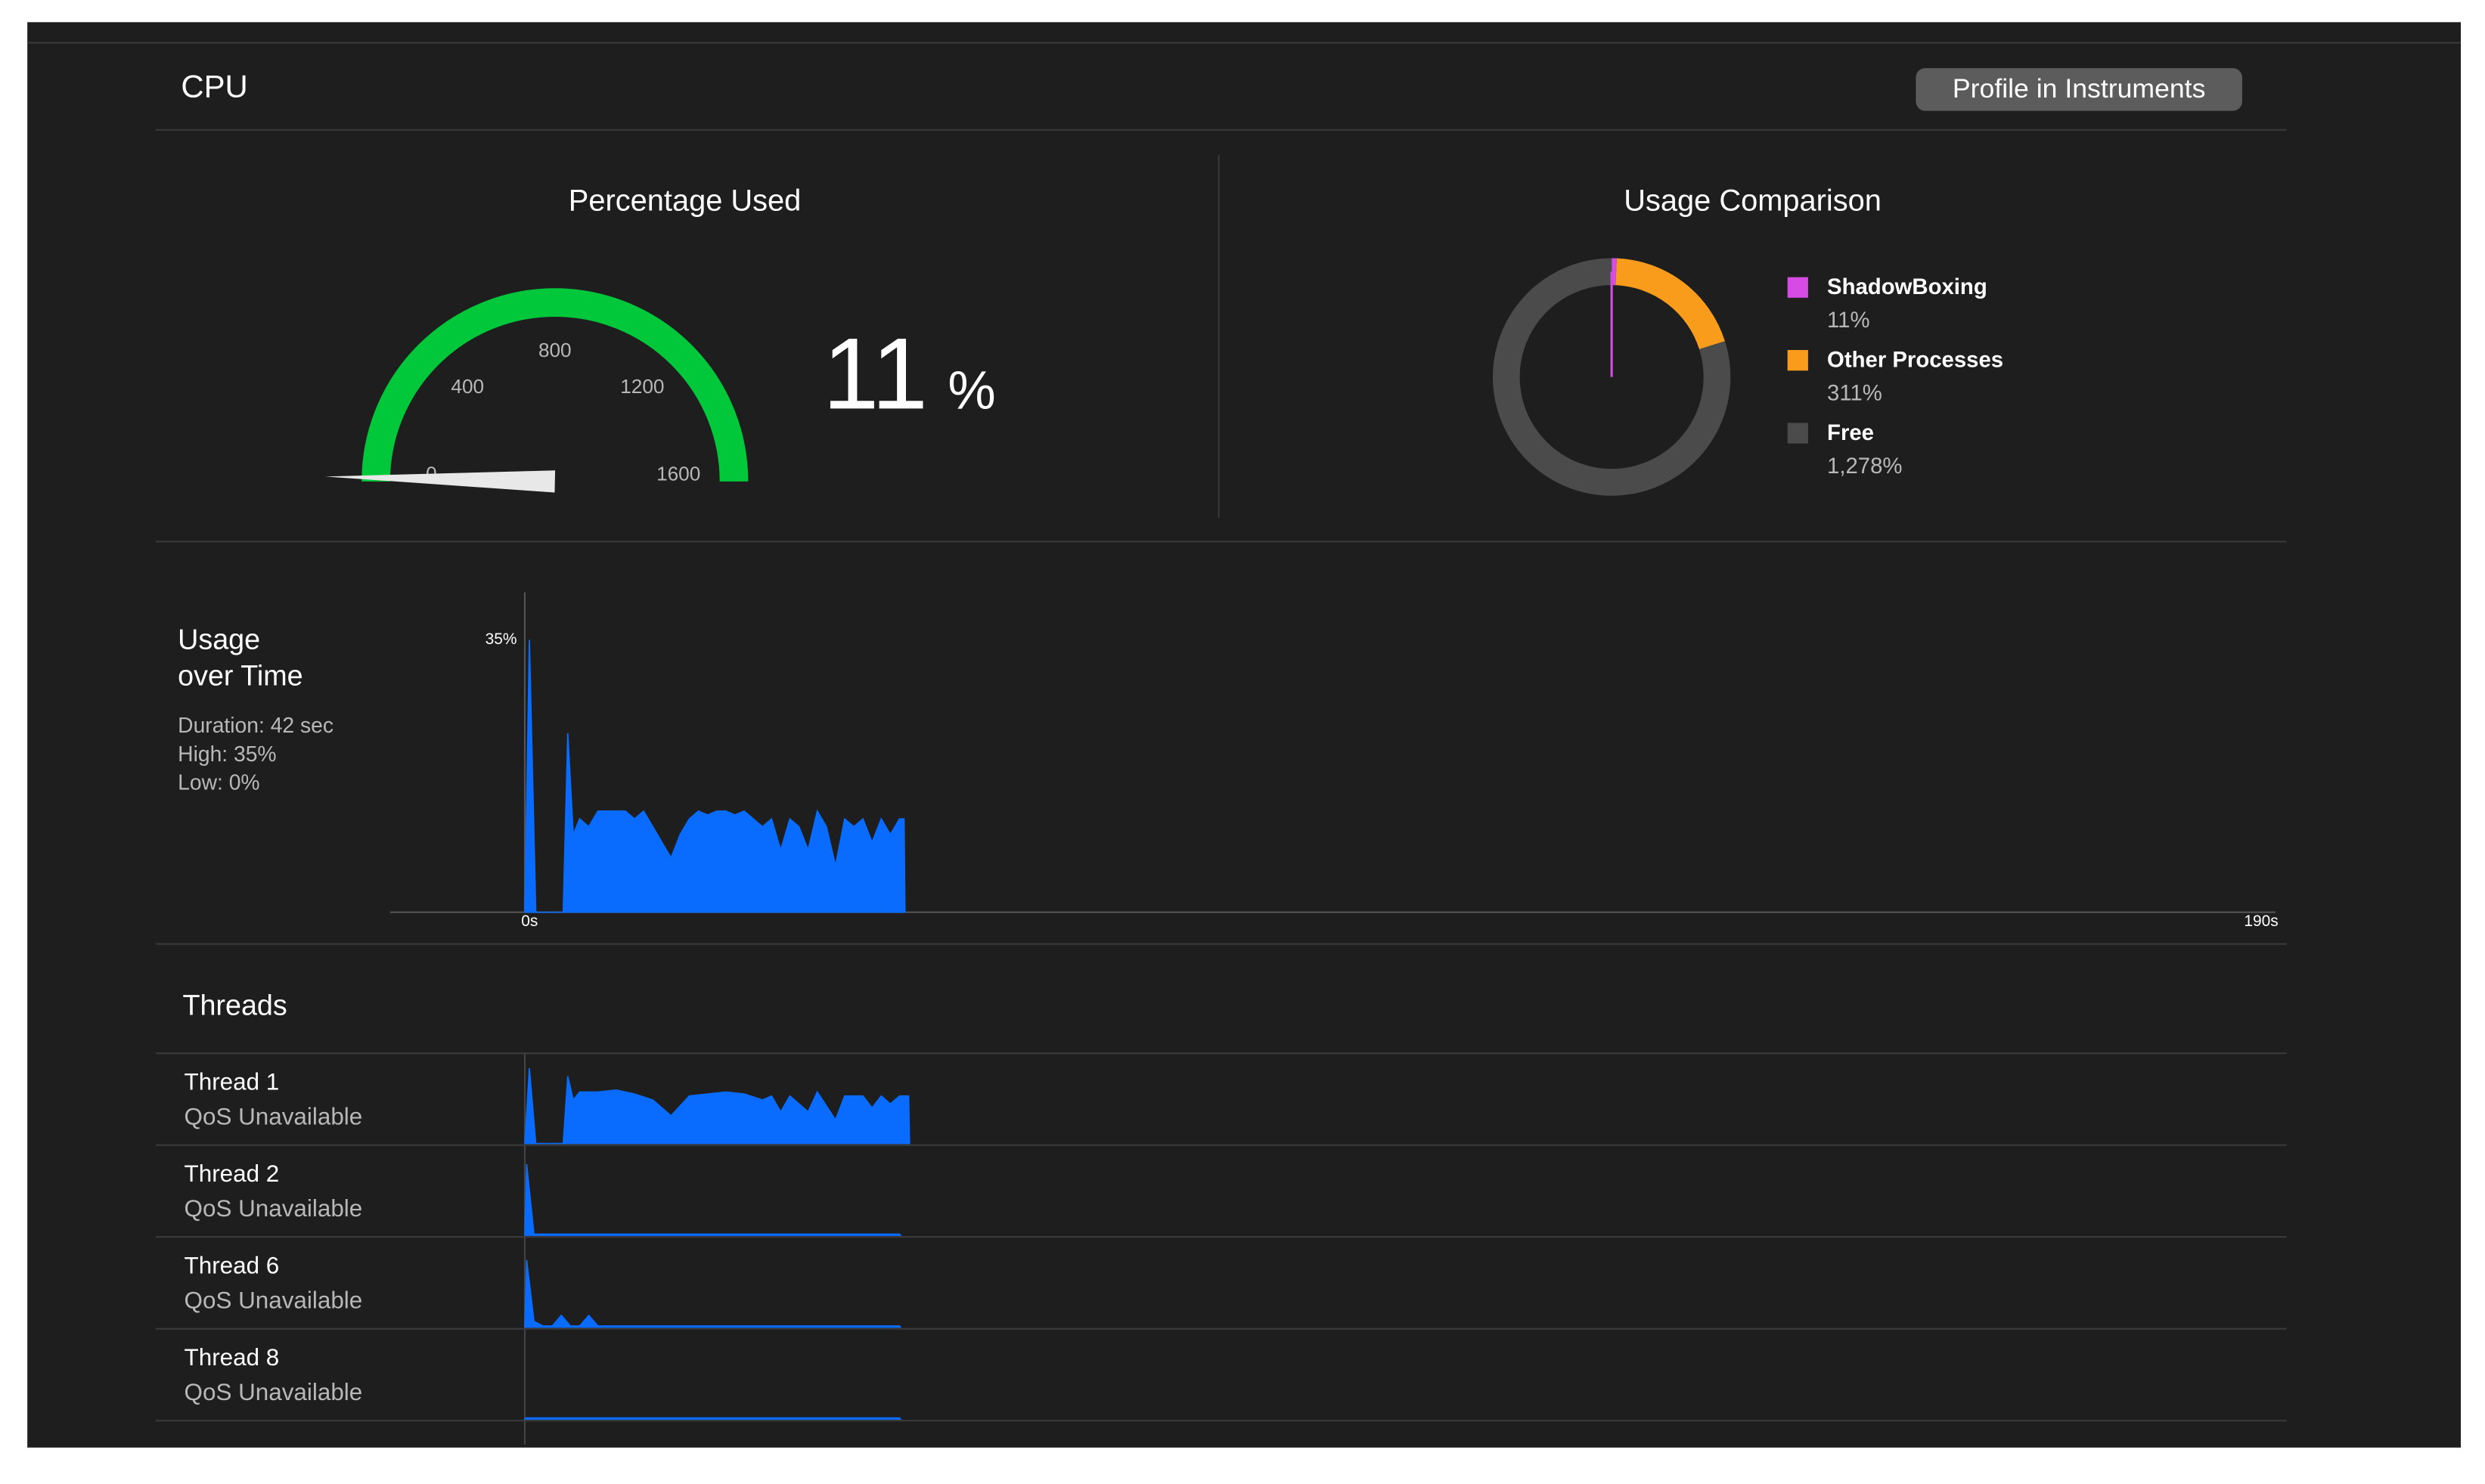  Describe the element at coordinates (219, 639) in the screenshot. I see `usage-title: Usage` at that location.